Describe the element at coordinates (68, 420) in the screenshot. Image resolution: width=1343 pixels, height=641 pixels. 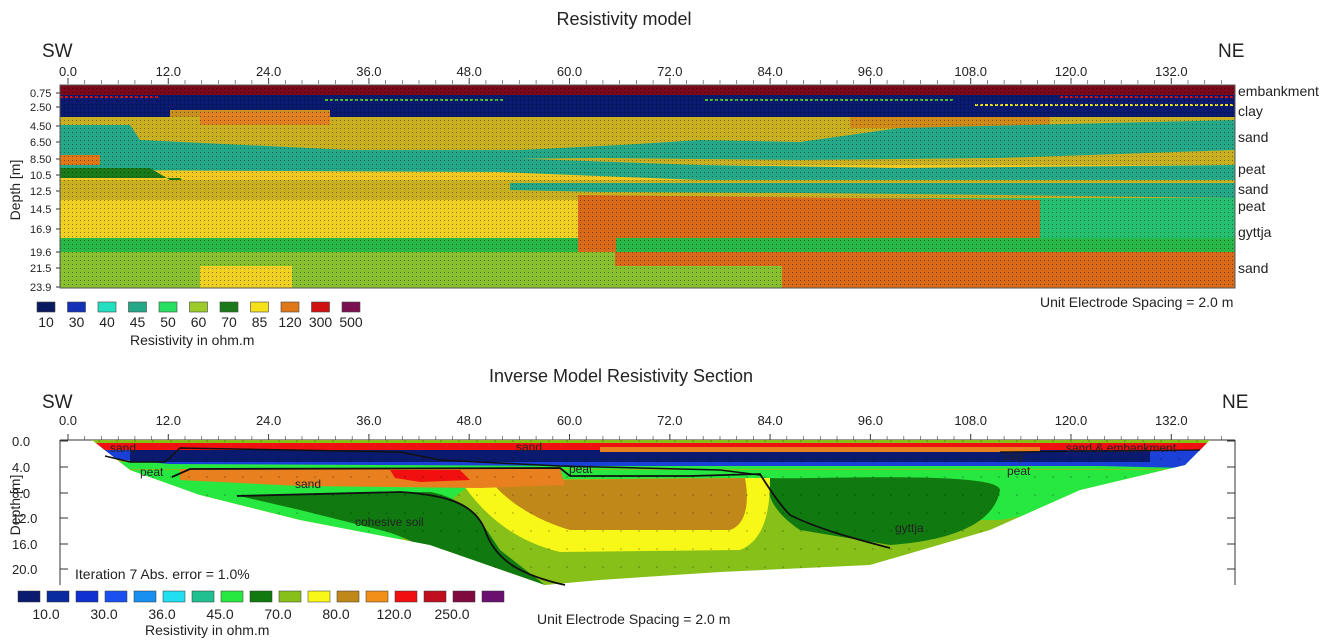
I see `inverse-x-tick: 0.0` at that location.